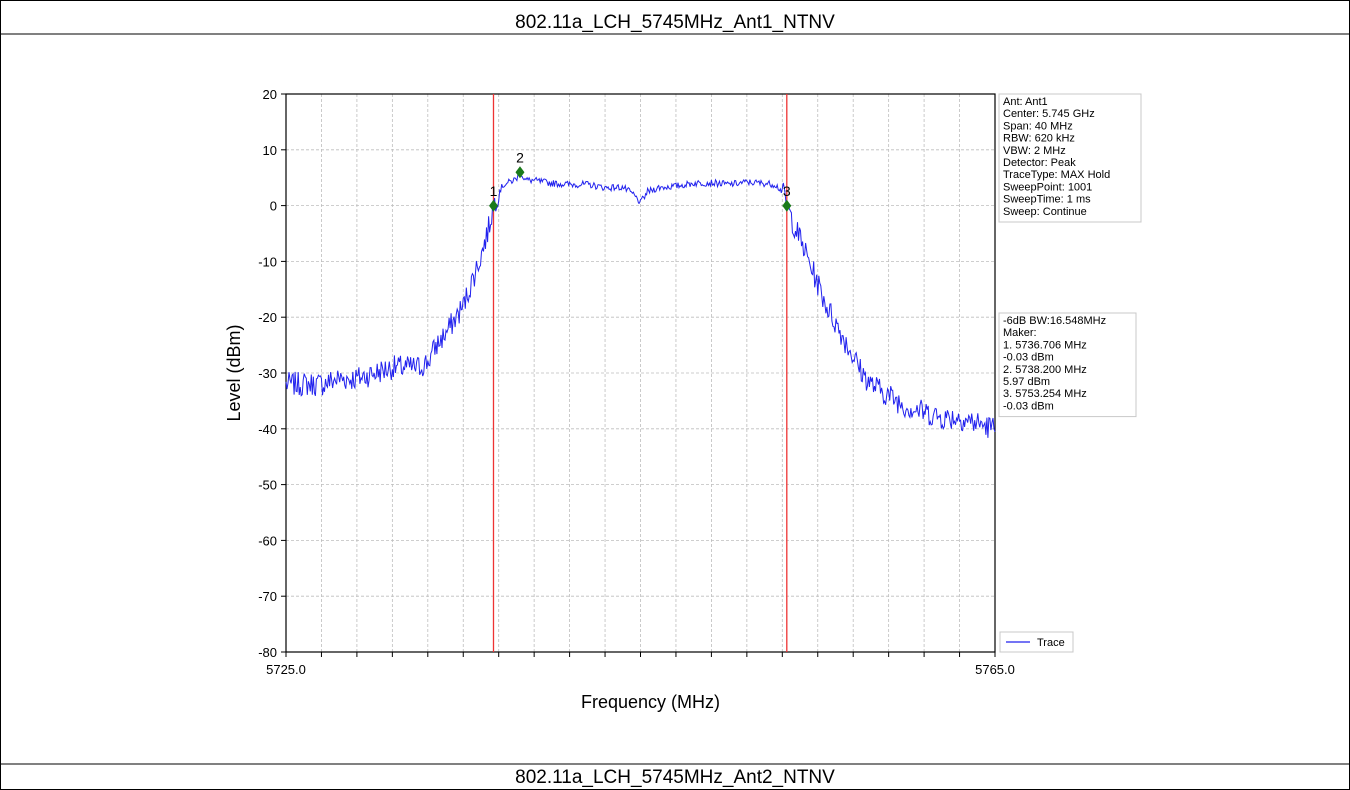 The height and width of the screenshot is (790, 1350). What do you see at coordinates (787, 191) in the screenshot?
I see `marker-label: 3` at bounding box center [787, 191].